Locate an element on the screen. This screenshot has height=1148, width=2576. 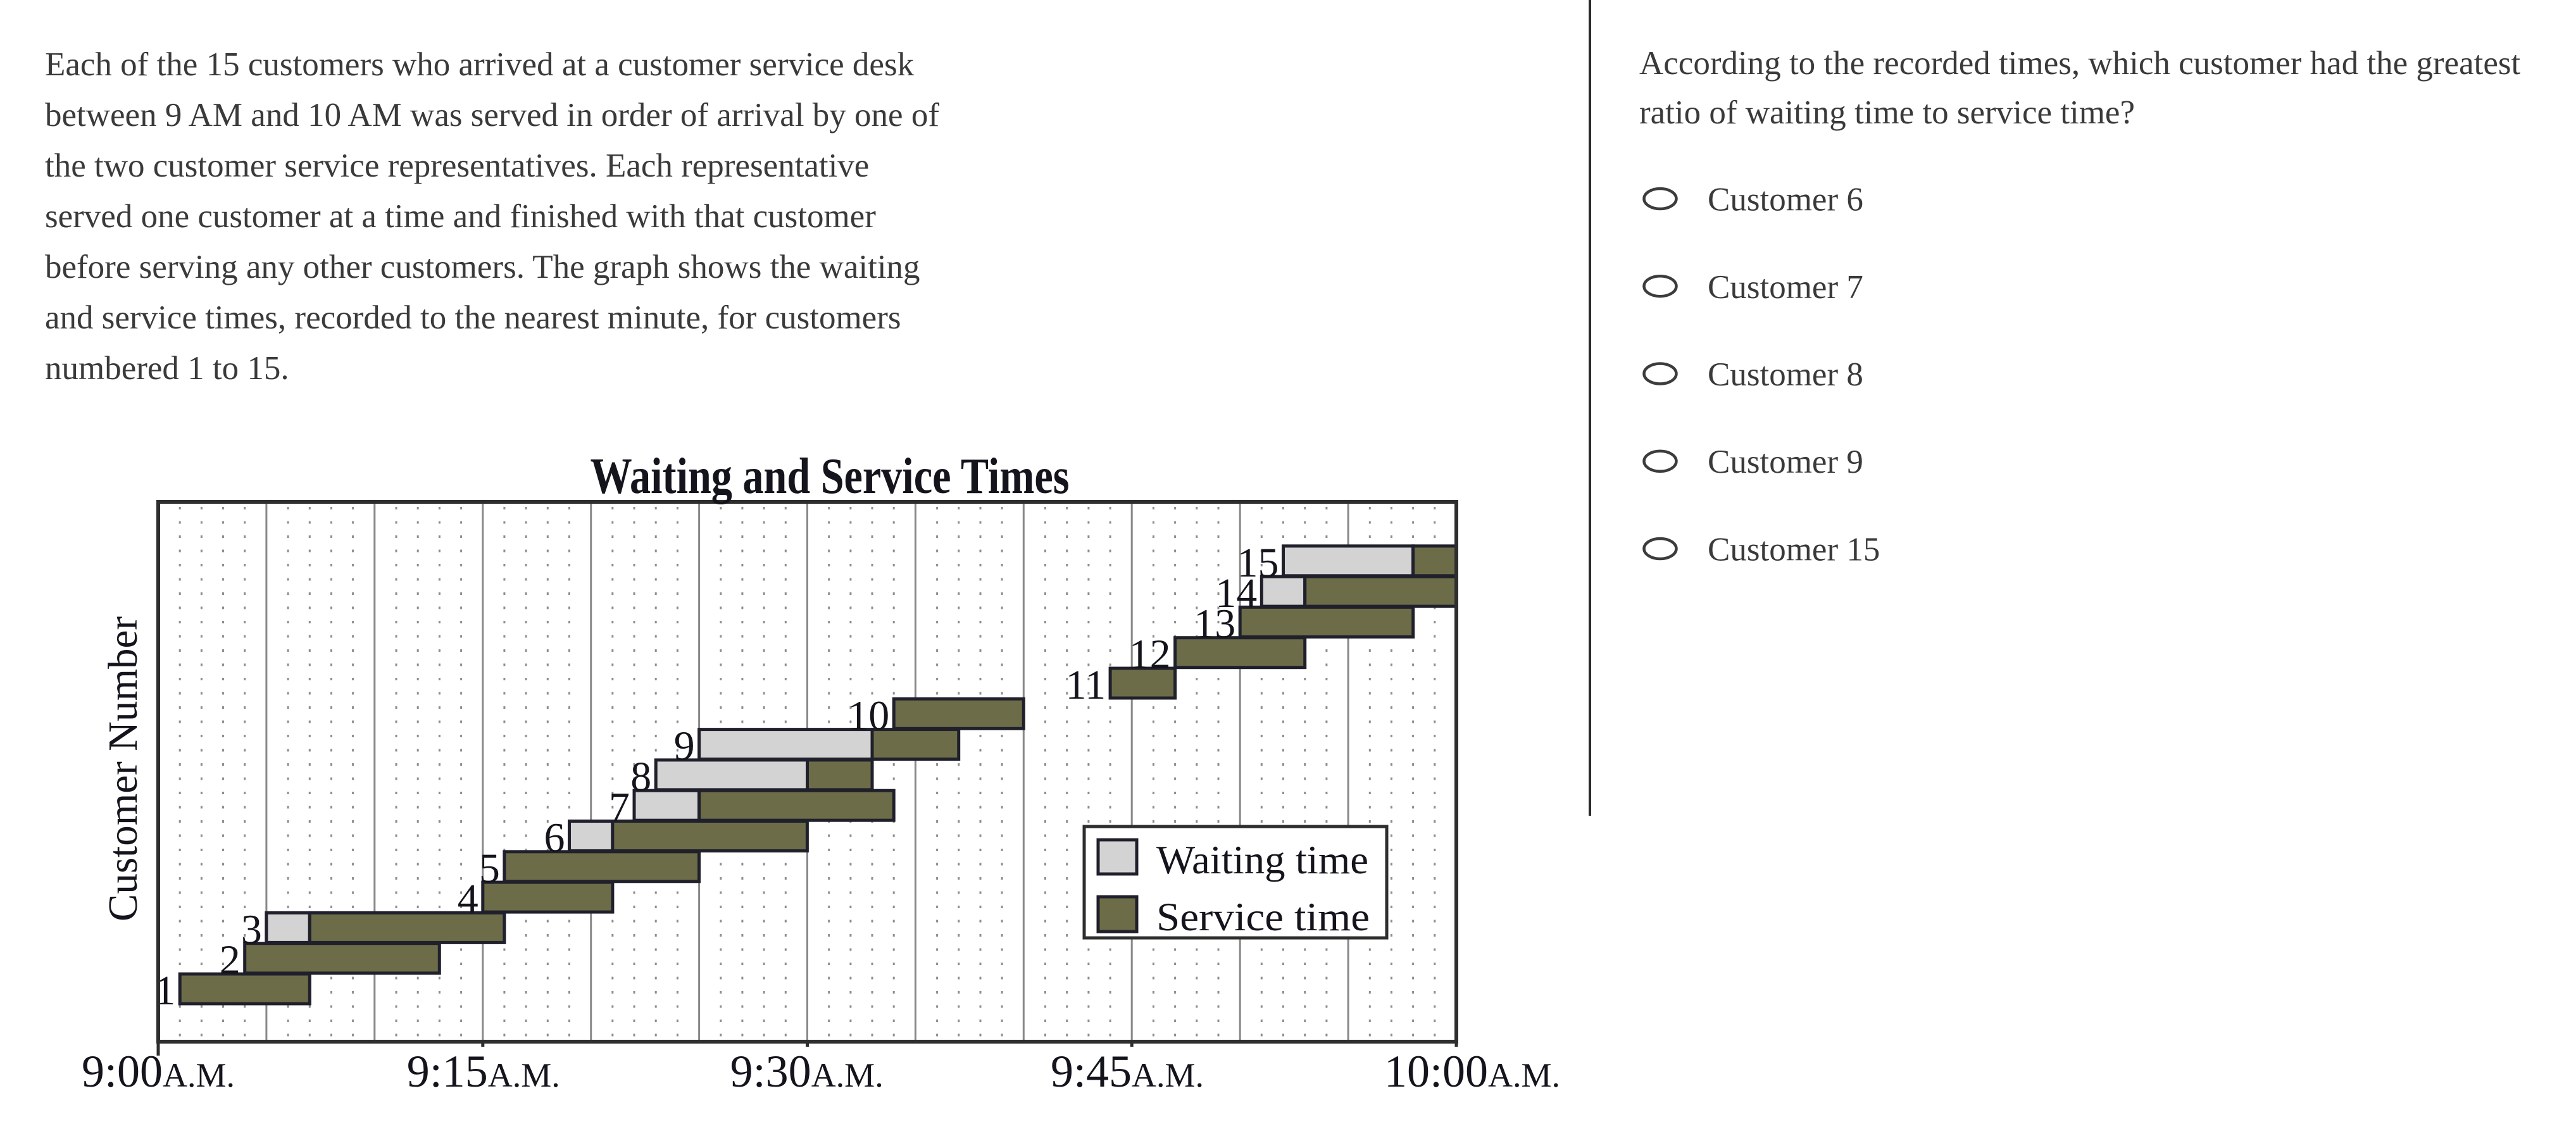
svg-text: 13 is located at coordinates (1214, 624).